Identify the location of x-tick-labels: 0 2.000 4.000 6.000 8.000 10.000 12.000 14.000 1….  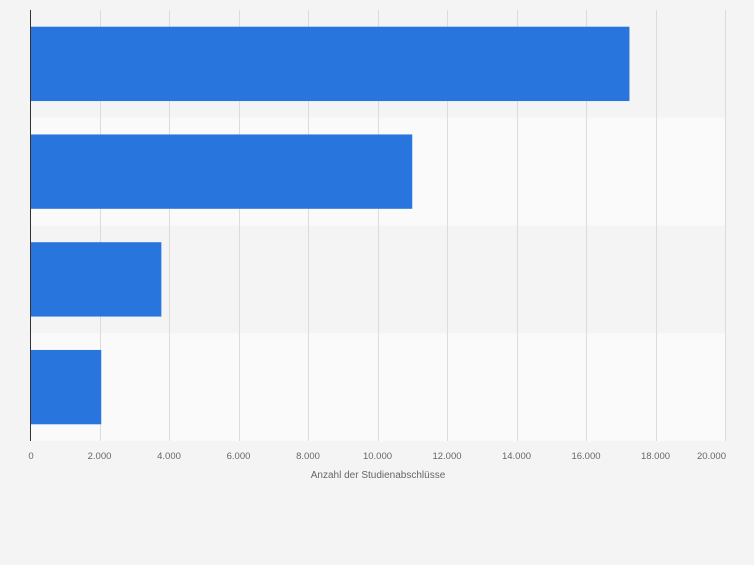
(377, 456).